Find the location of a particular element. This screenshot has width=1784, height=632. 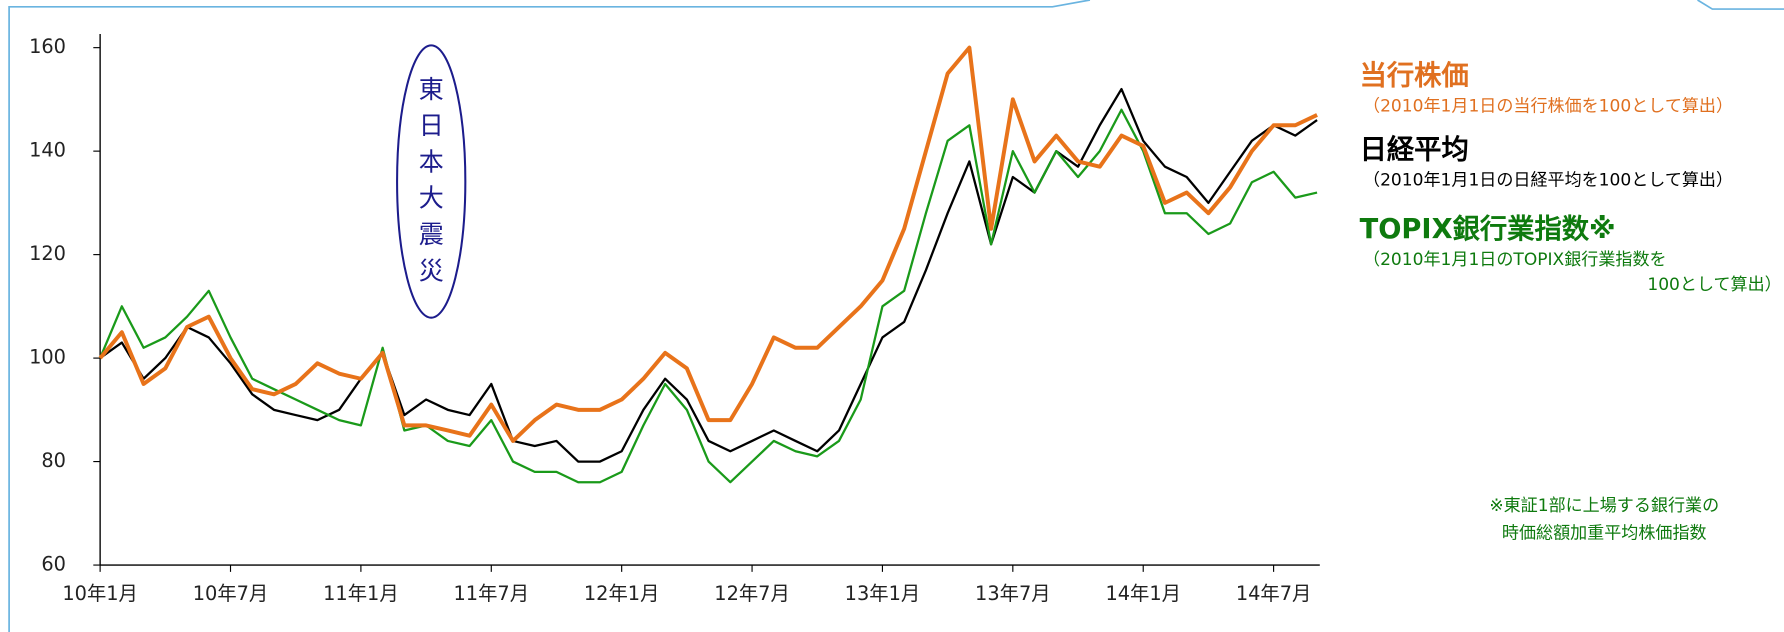

legend-note: 100として算出） is located at coordinates (1714, 285).